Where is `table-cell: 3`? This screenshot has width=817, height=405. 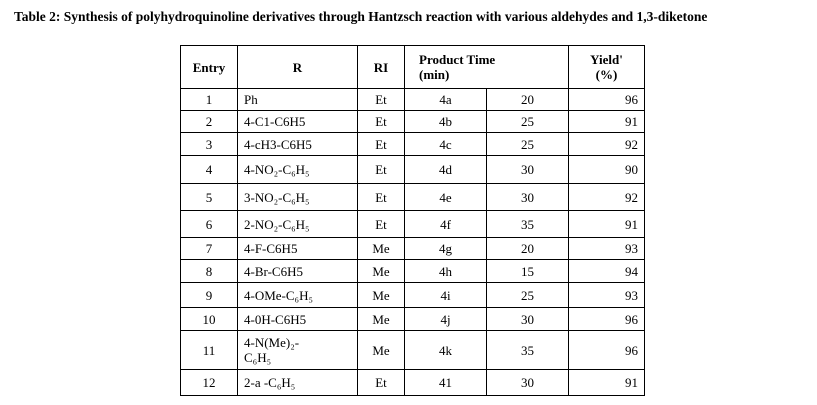 table-cell: 3 is located at coordinates (209, 144).